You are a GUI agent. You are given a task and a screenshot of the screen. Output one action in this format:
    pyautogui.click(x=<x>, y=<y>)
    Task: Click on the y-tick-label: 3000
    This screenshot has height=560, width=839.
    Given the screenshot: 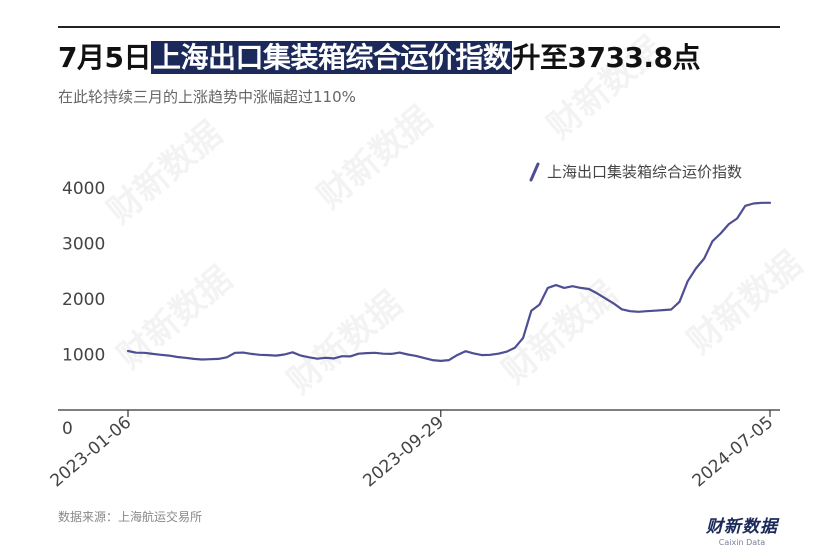 What is the action you would take?
    pyautogui.click(x=83, y=245)
    